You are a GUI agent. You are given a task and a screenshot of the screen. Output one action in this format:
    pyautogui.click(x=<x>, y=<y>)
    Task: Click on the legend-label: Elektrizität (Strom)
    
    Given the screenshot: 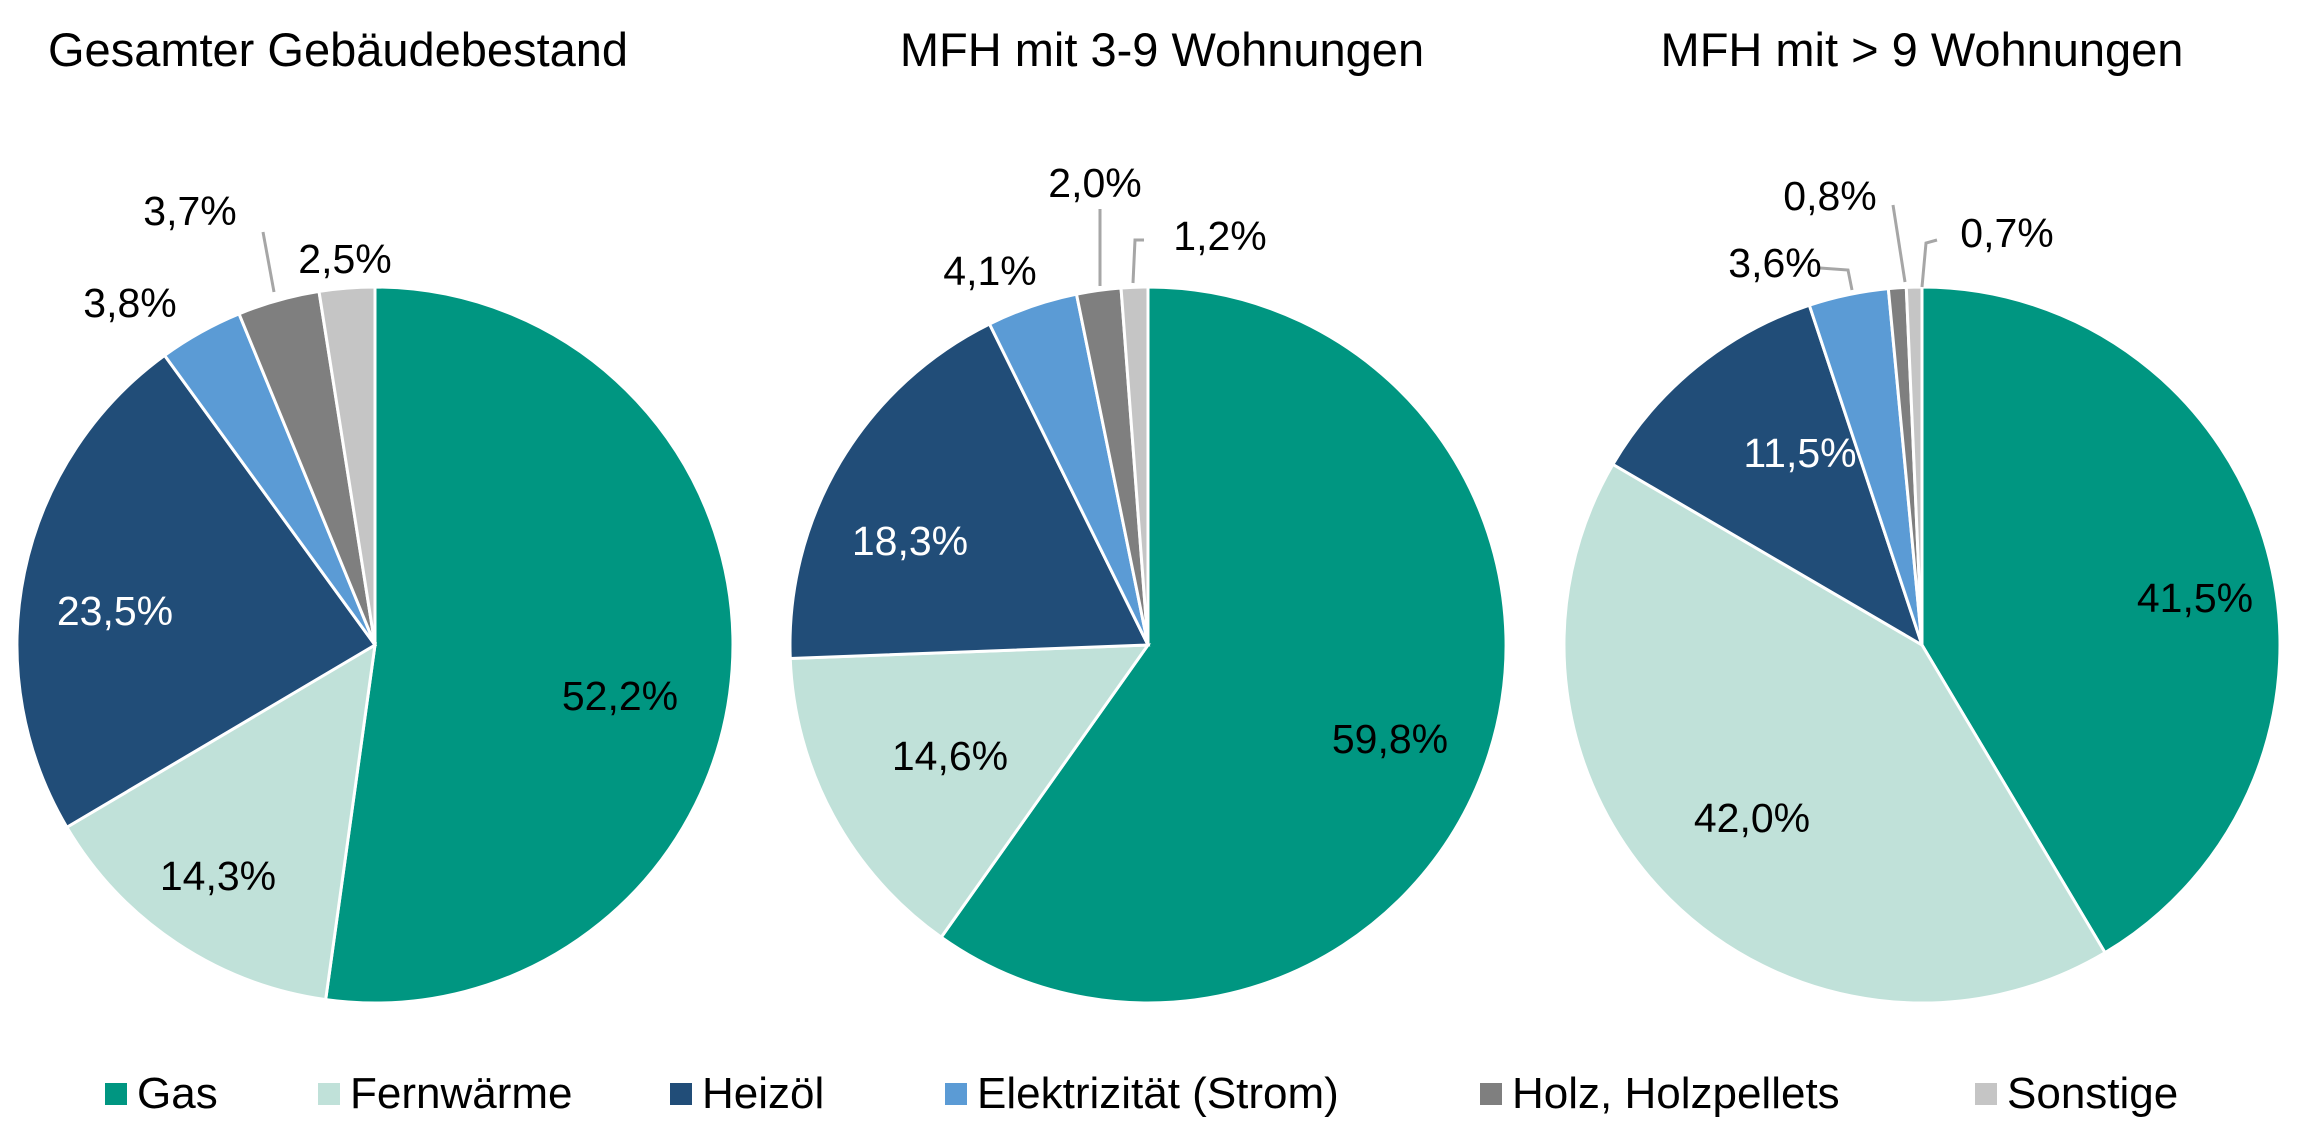 What is the action you would take?
    pyautogui.click(x=1158, y=1093)
    